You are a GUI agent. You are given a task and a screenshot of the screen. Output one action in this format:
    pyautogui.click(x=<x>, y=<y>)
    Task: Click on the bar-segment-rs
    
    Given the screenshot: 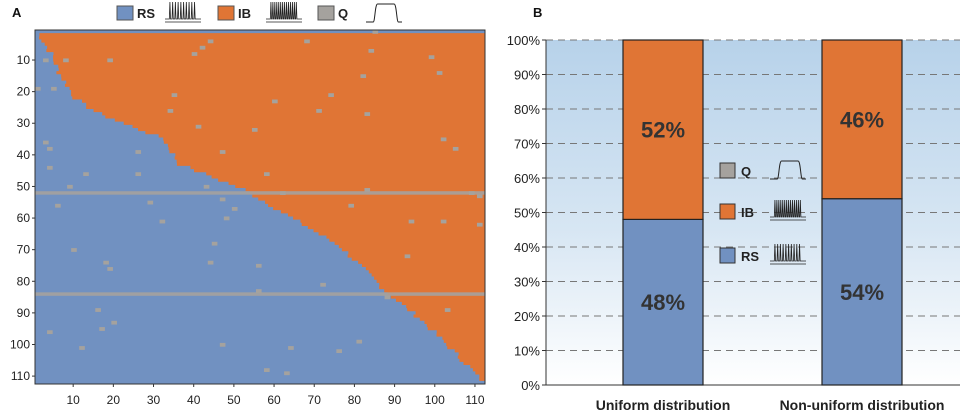 What is the action you would take?
    pyautogui.click(x=862, y=292)
    